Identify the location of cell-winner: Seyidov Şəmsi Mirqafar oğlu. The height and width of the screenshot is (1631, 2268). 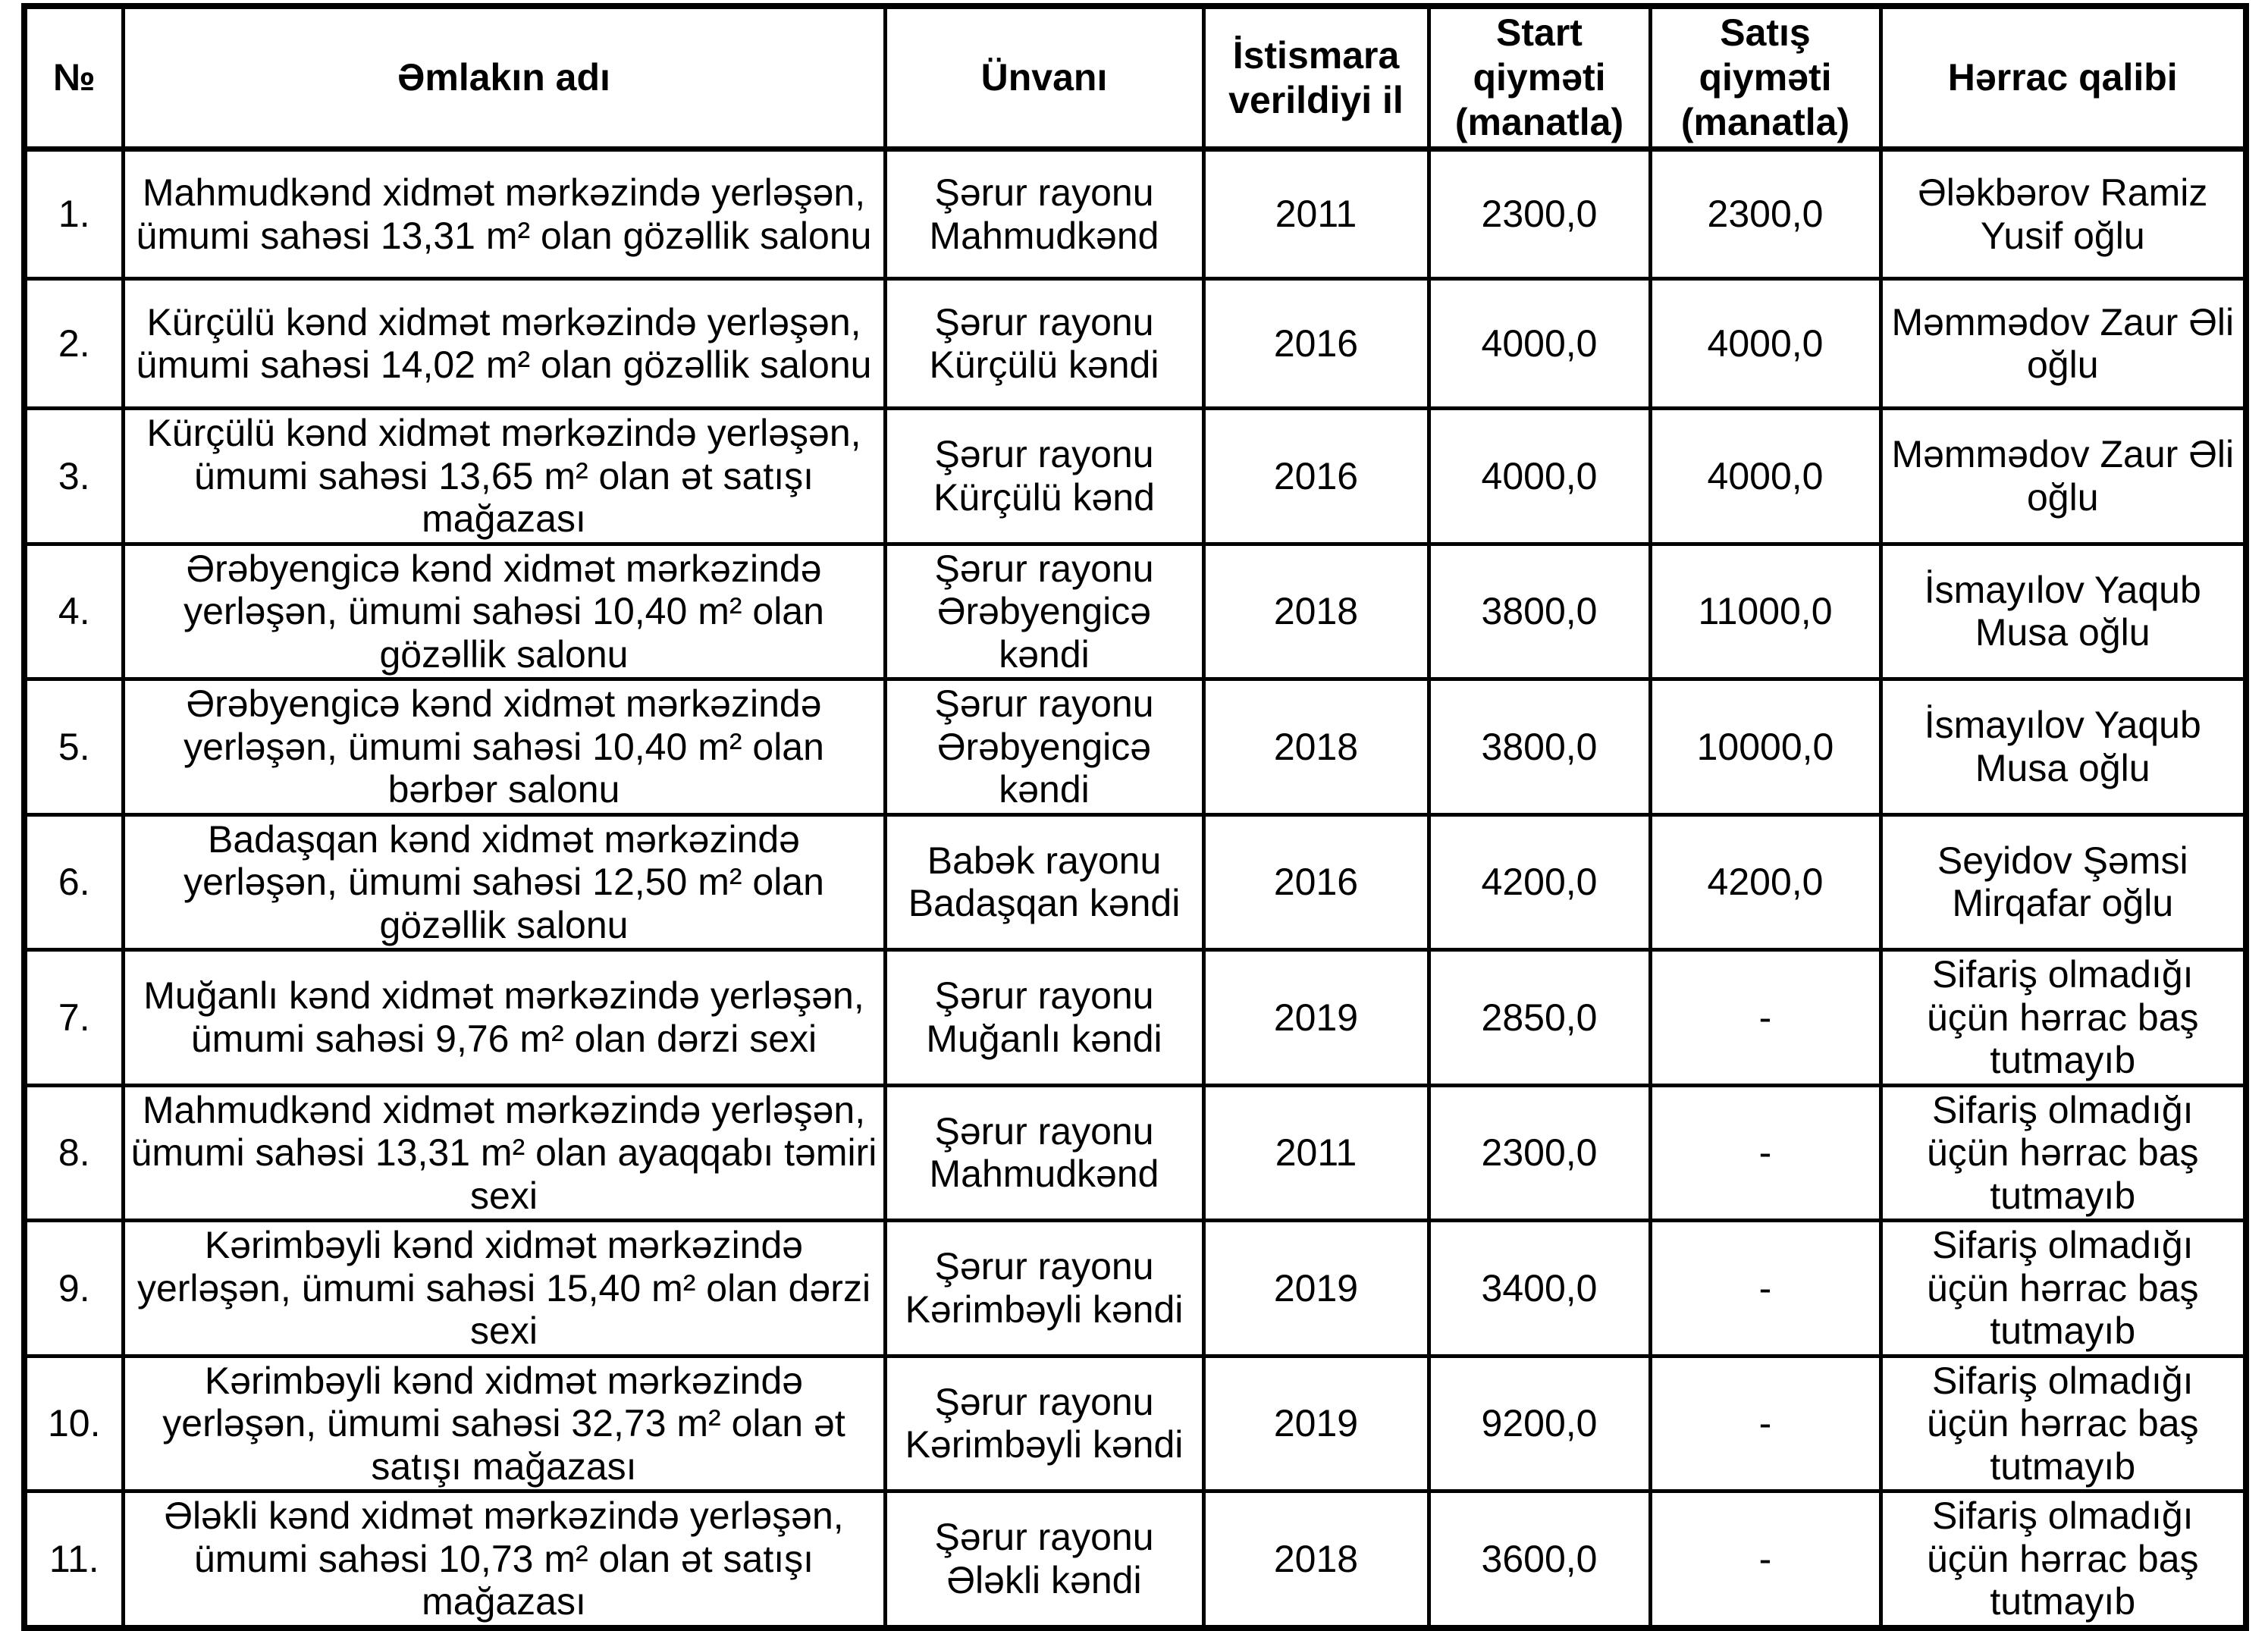
(2063, 882).